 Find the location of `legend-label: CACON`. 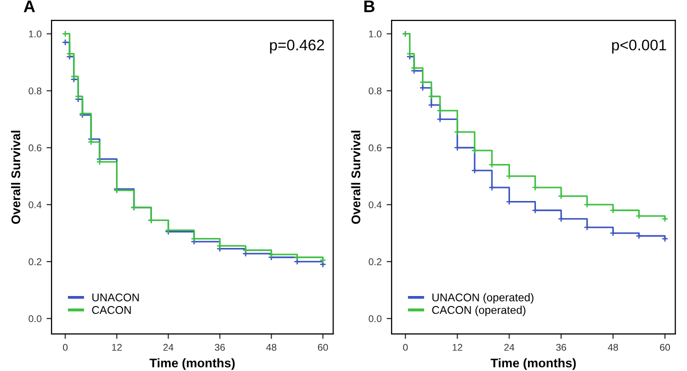

legend-label: CACON is located at coordinates (111, 310).